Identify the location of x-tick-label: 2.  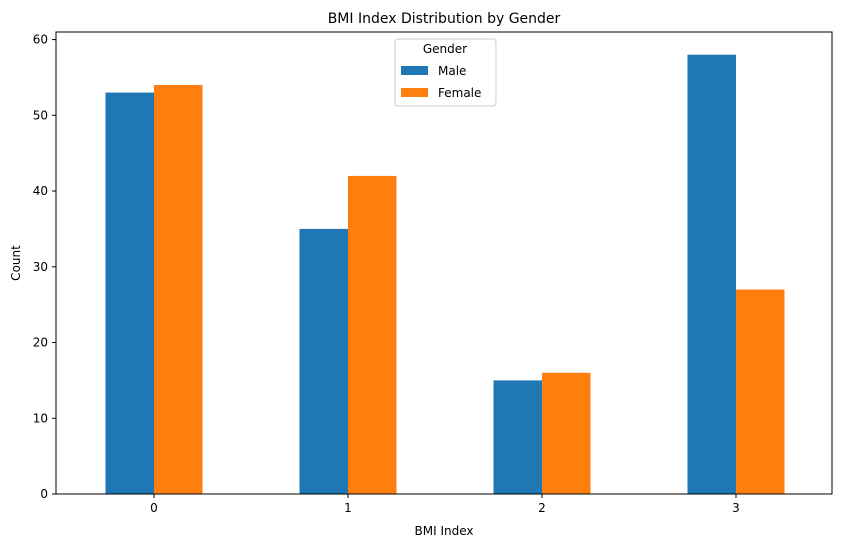
(542, 508).